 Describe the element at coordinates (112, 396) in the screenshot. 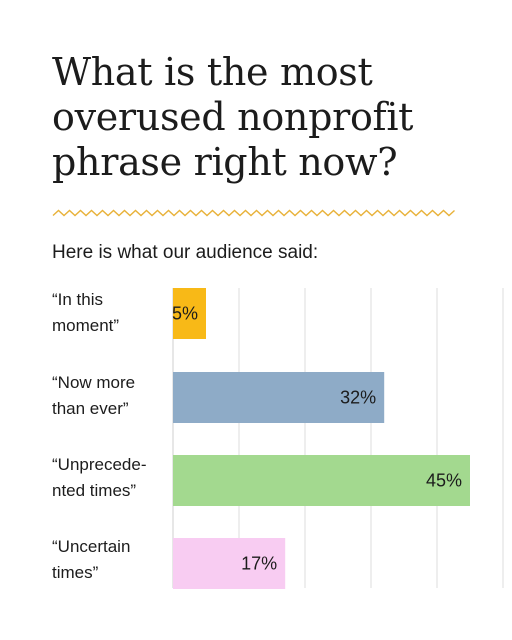

I see `category-label: “Now more than ever”` at that location.